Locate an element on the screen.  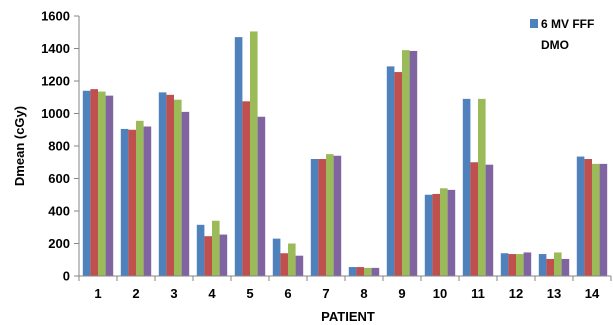
x-tick-label: 9 is located at coordinates (401, 293).